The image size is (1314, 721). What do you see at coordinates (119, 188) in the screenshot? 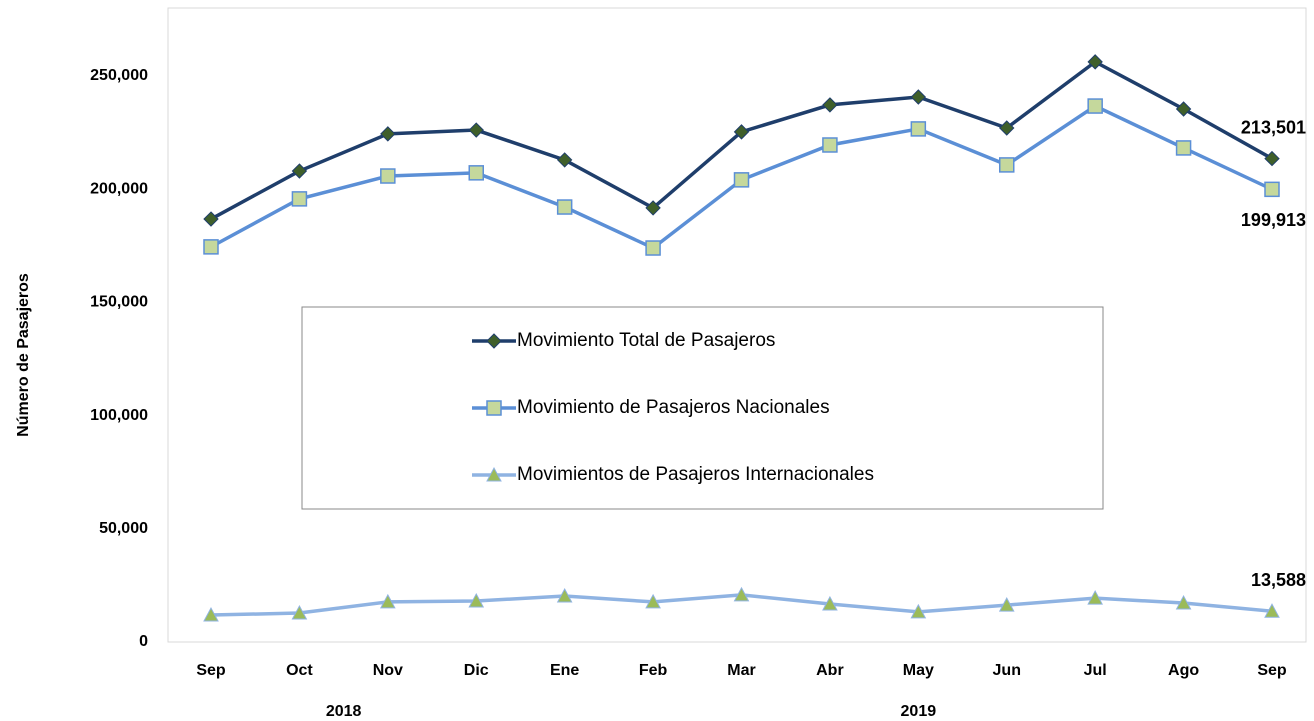
I see `y-tick-label: 200,000` at bounding box center [119, 188].